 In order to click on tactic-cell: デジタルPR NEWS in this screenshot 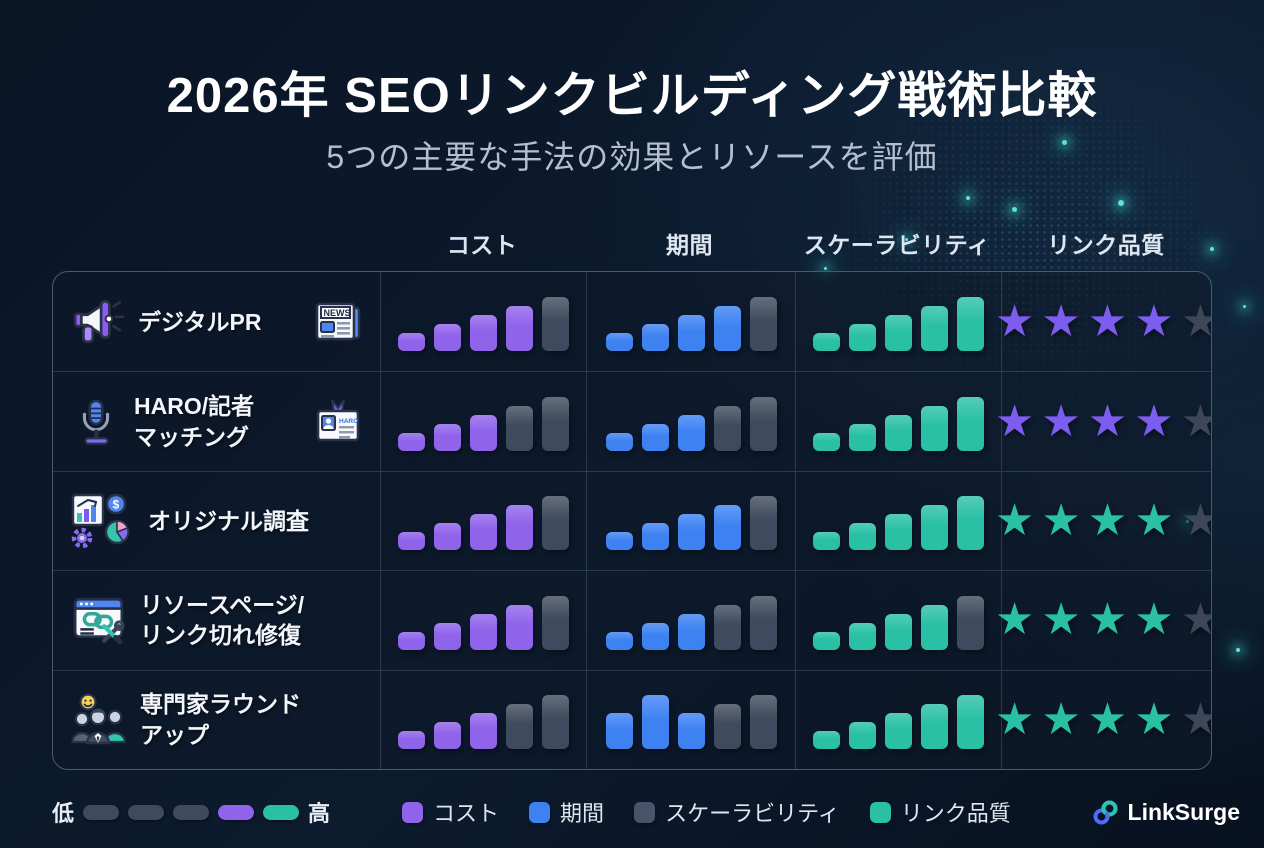, I will do `click(216, 321)`.